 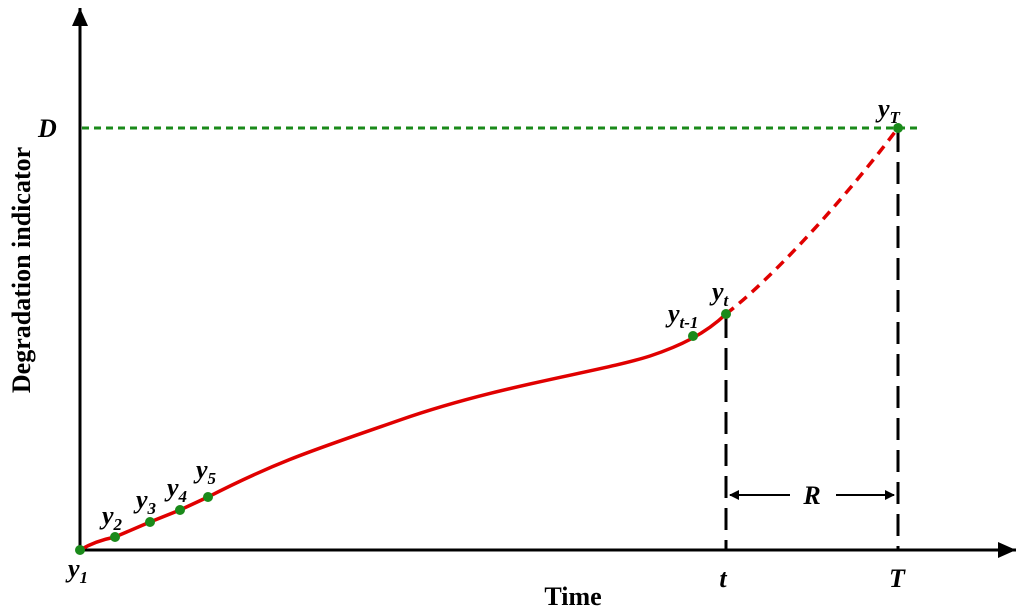 What do you see at coordinates (727, 300) in the screenshot?
I see `point-label-sub: t` at bounding box center [727, 300].